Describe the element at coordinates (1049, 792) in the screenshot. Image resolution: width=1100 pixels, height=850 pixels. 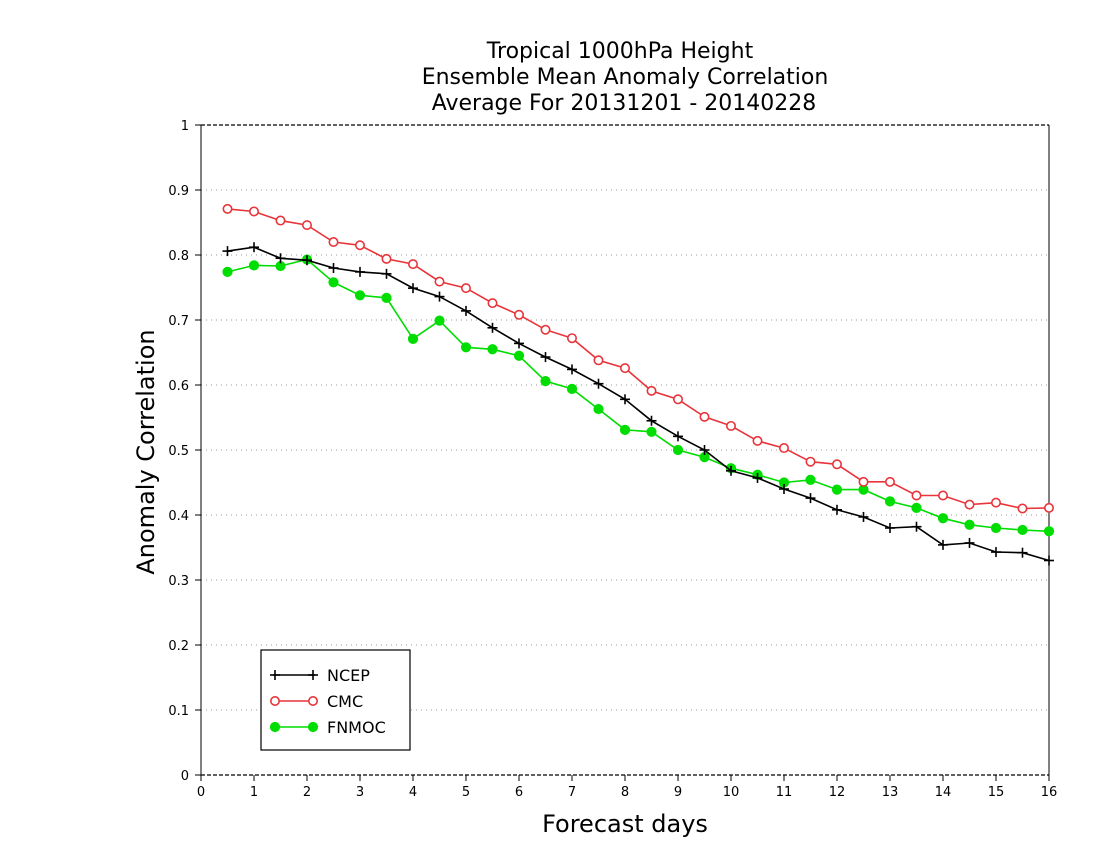
I see `x-tick-label: 16` at that location.